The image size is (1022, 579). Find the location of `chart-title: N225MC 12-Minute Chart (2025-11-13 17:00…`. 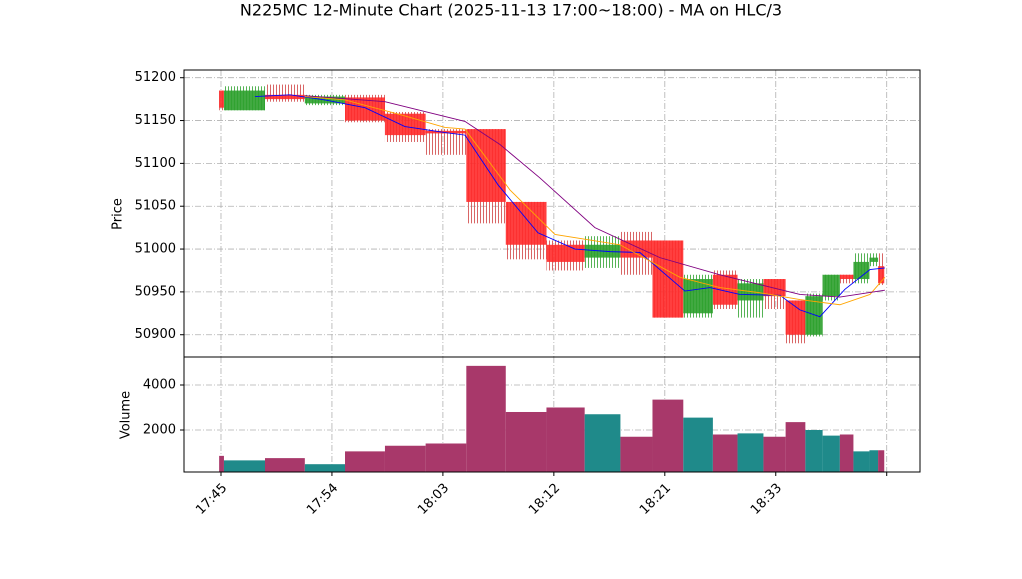

chart-title: N225MC 12-Minute Chart (2025-11-13 17:00… is located at coordinates (511, 10).